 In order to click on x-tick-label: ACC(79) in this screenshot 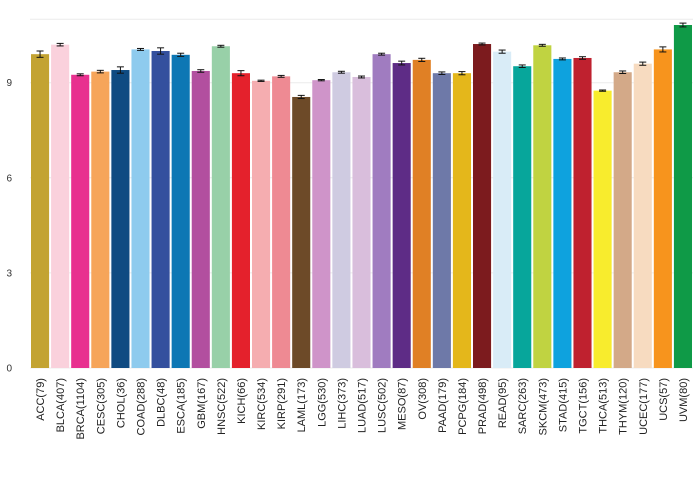, I will do `click(41, 399)`.